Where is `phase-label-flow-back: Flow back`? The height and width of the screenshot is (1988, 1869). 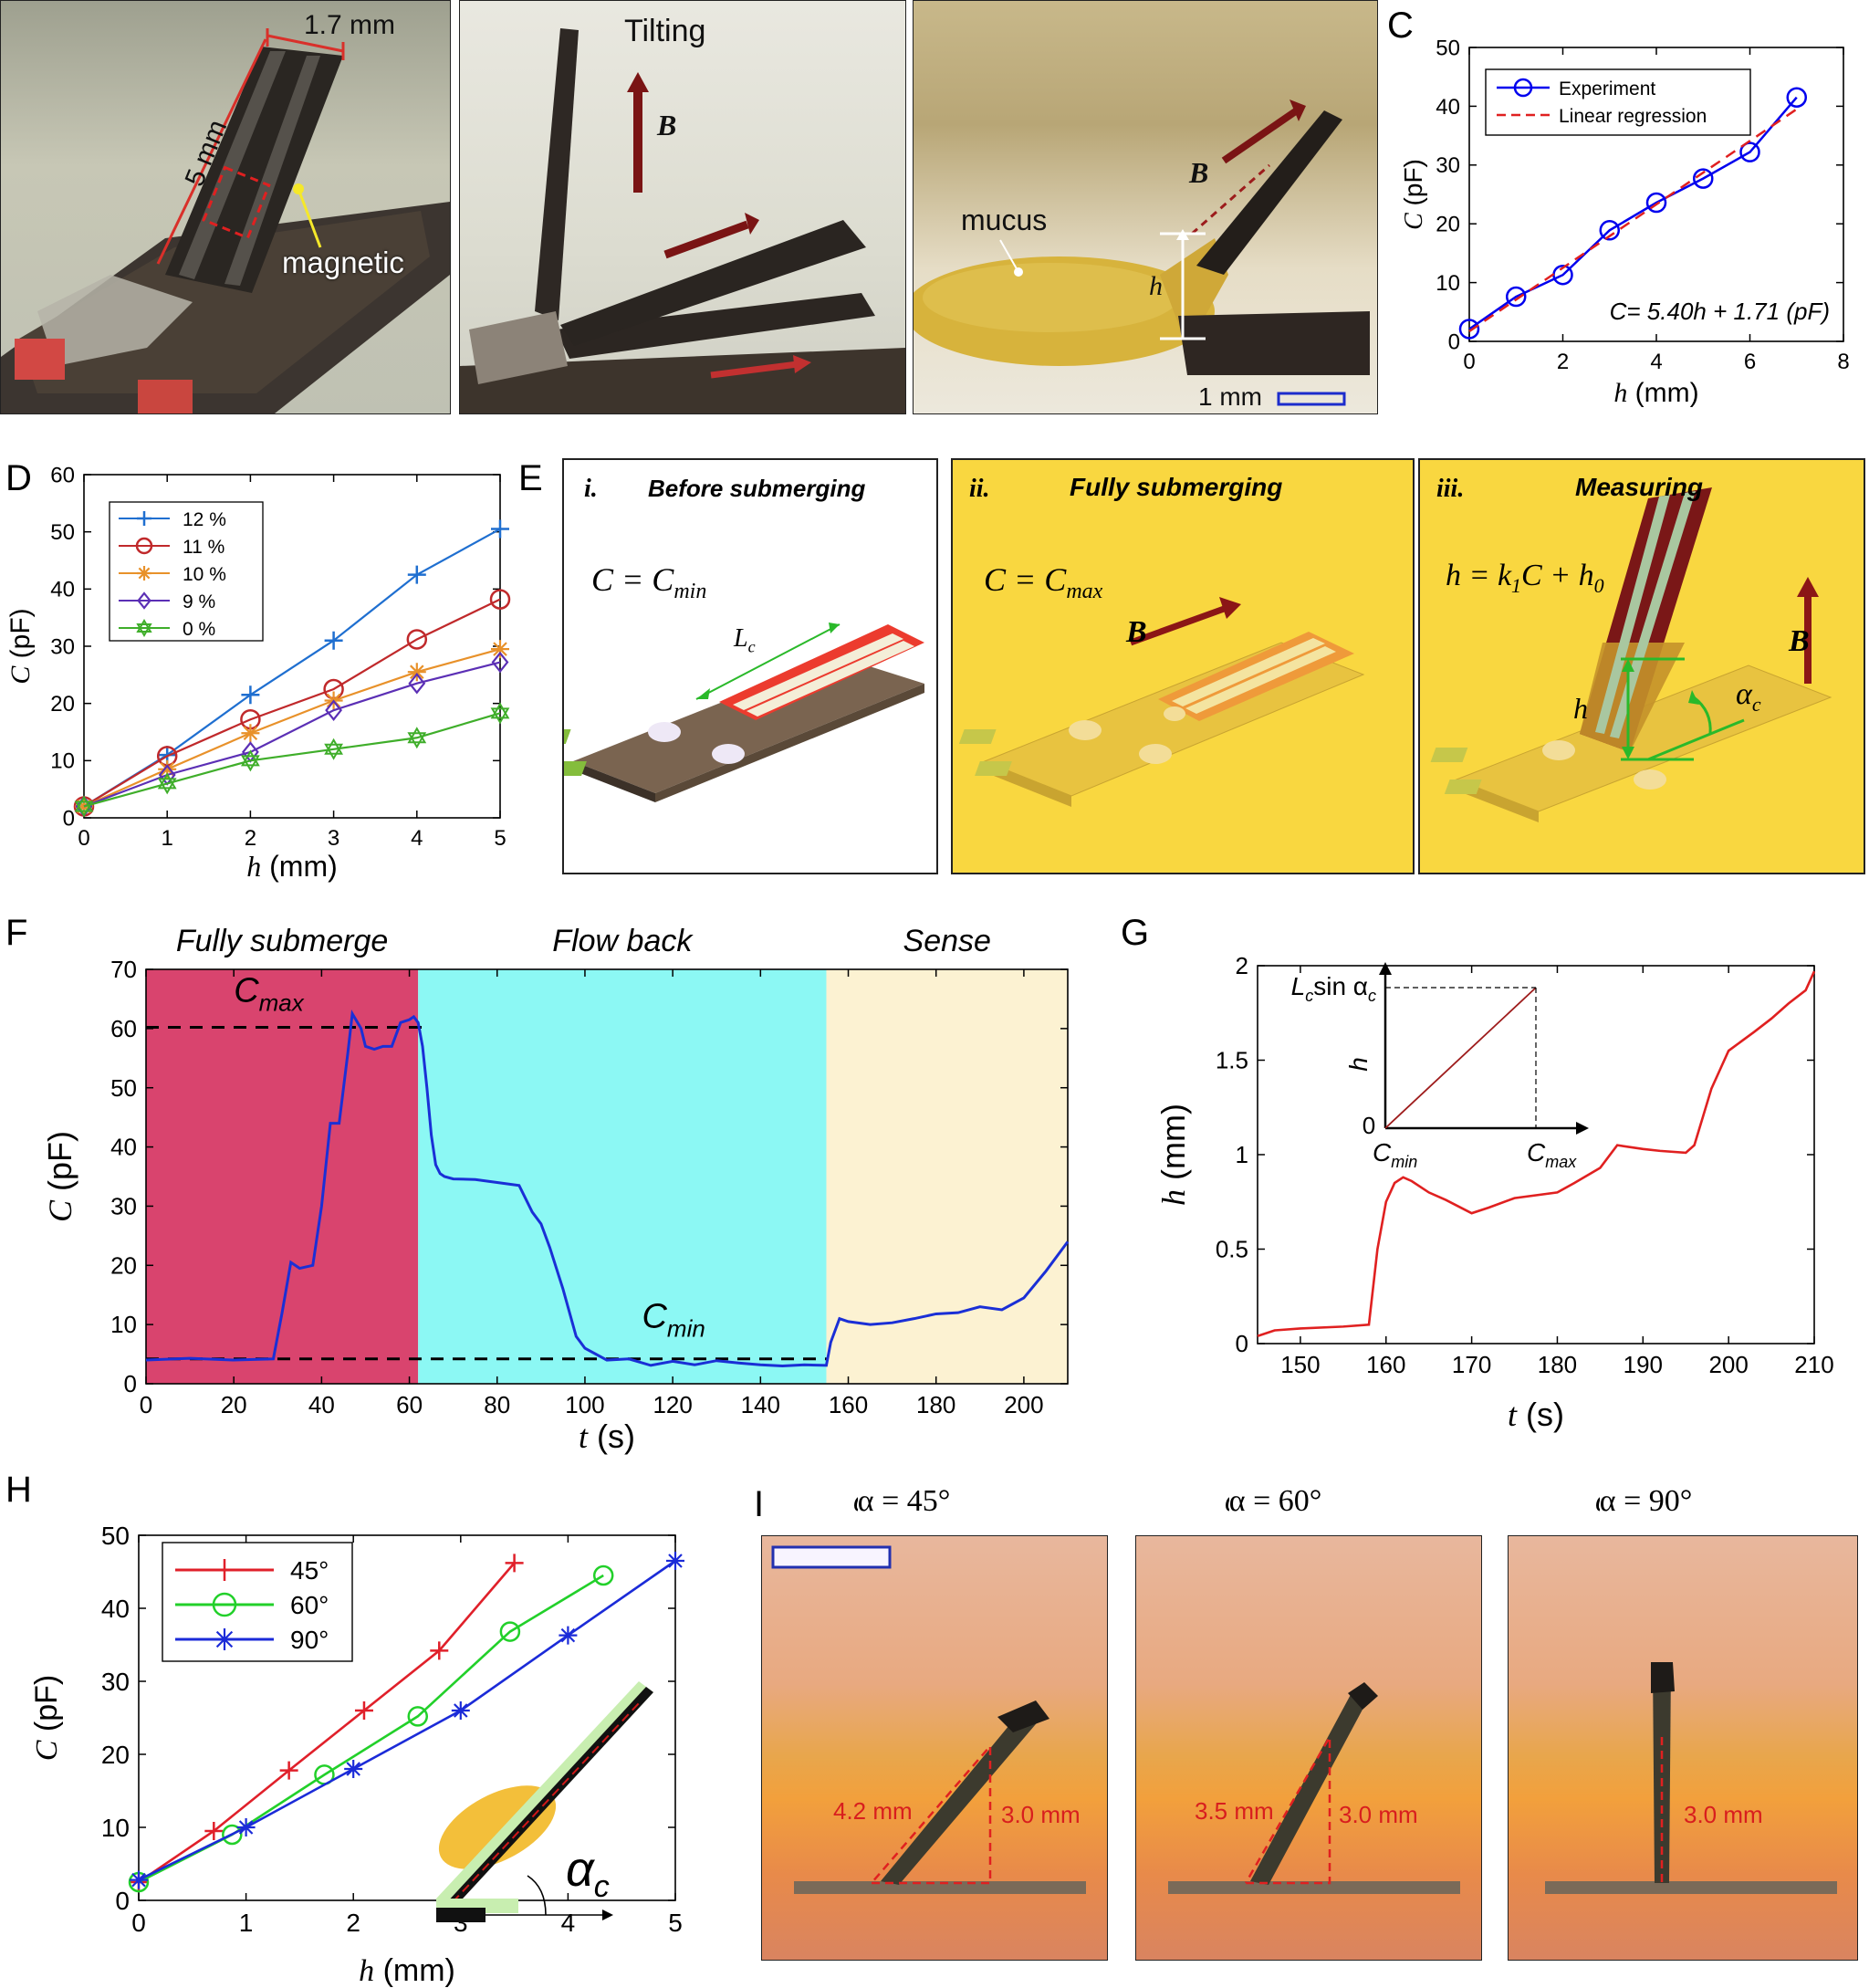 phase-label-flow-back: Flow back is located at coordinates (623, 941).